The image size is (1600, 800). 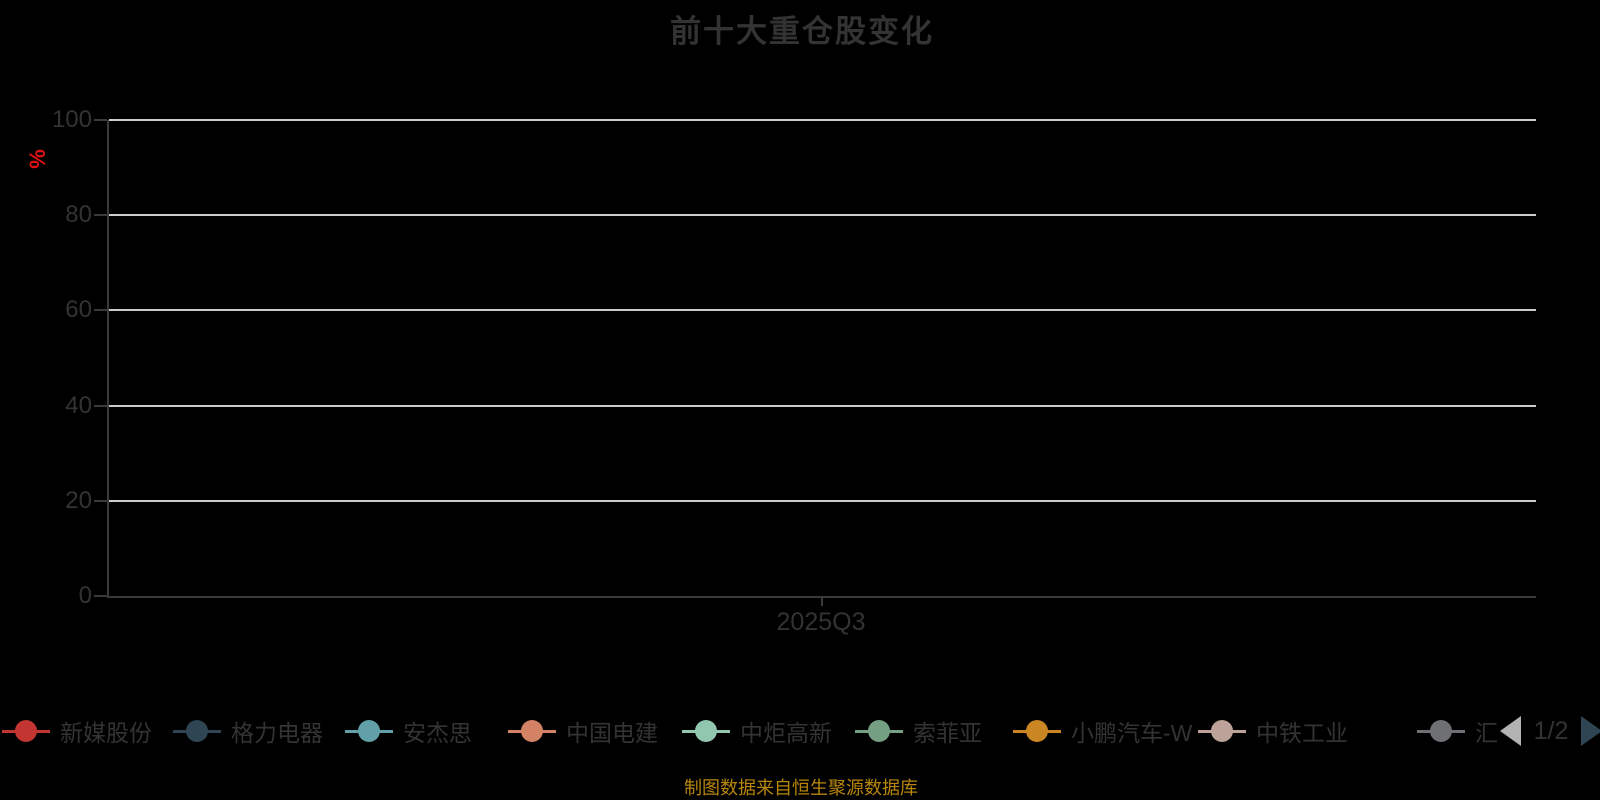 I want to click on legend-label: 小鹏汽车-W, so click(x=1132, y=733).